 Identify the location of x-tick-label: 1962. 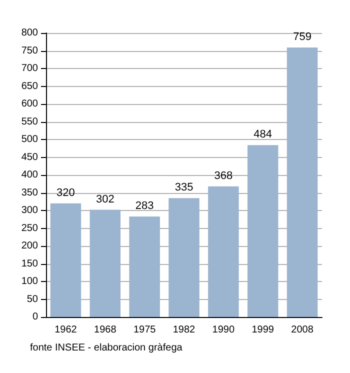
(66, 330).